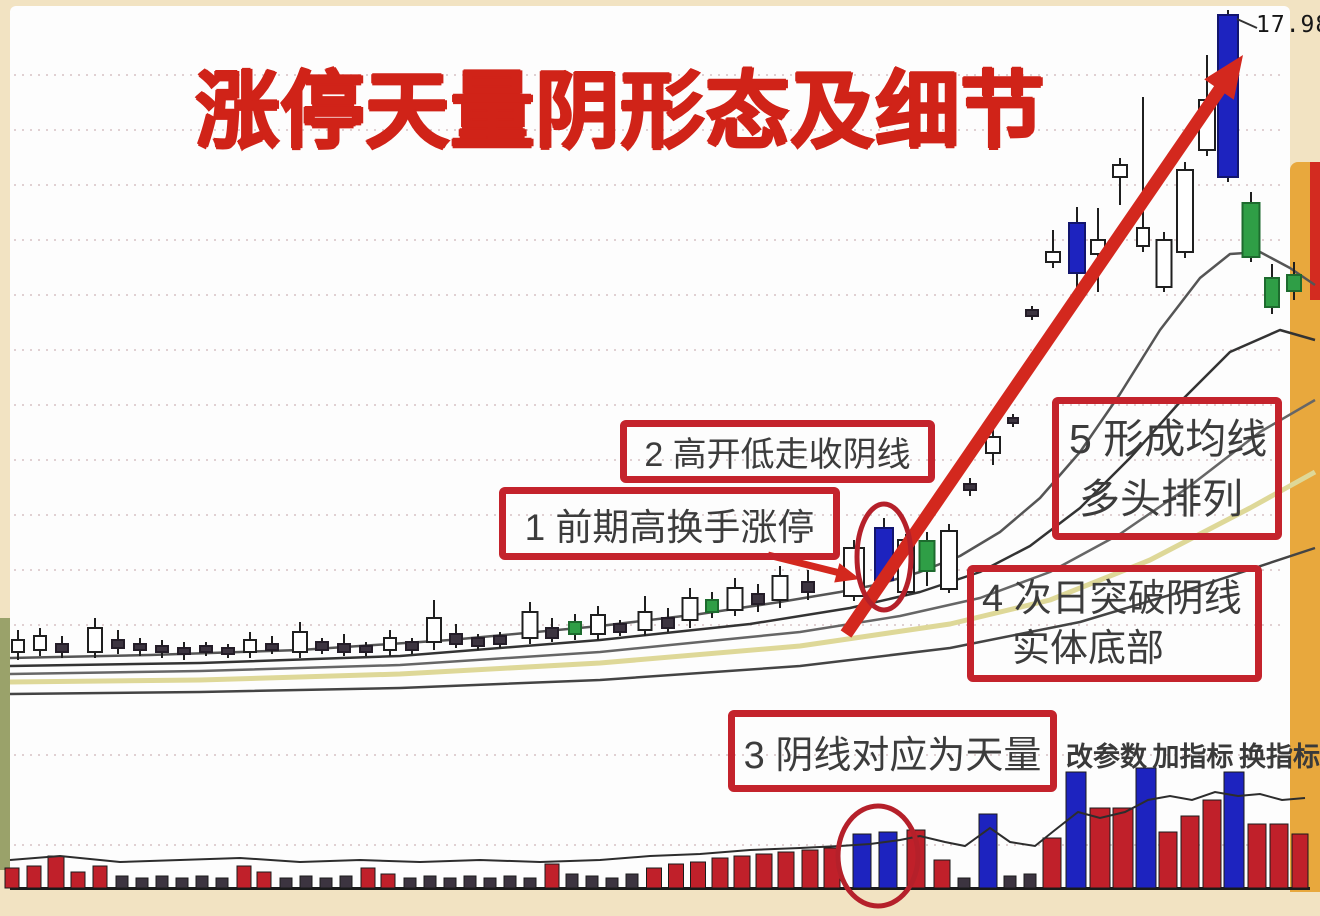  I want to click on add-indicator-button: 加指标, so click(1193, 757).